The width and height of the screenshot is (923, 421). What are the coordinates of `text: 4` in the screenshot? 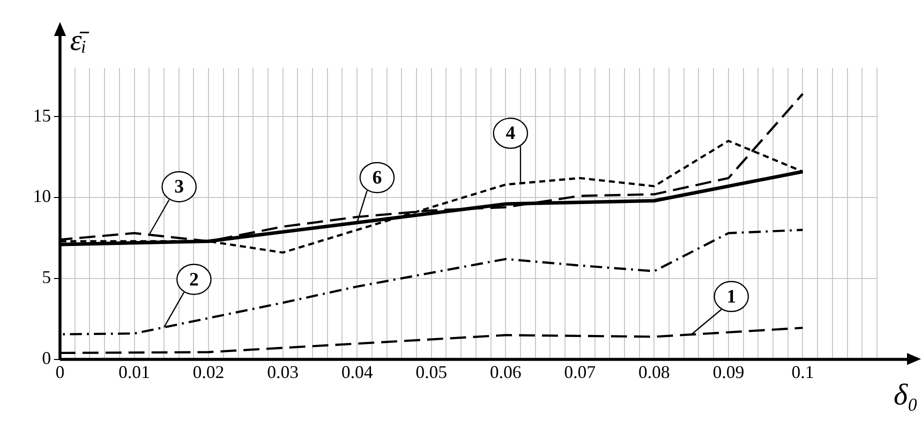 It's located at (511, 133).